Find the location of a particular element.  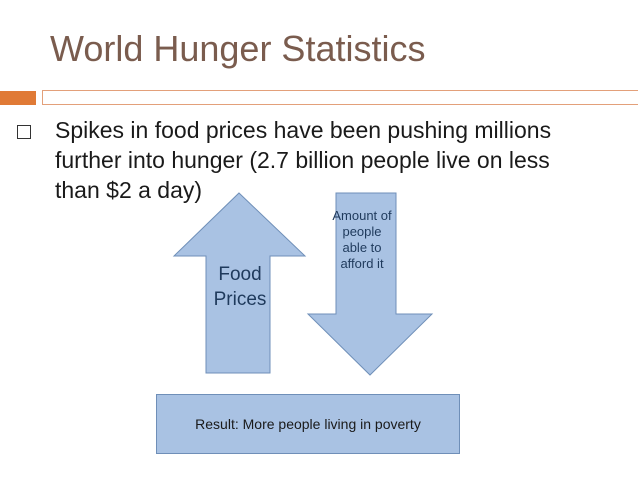

title-rule is located at coordinates (340, 97).